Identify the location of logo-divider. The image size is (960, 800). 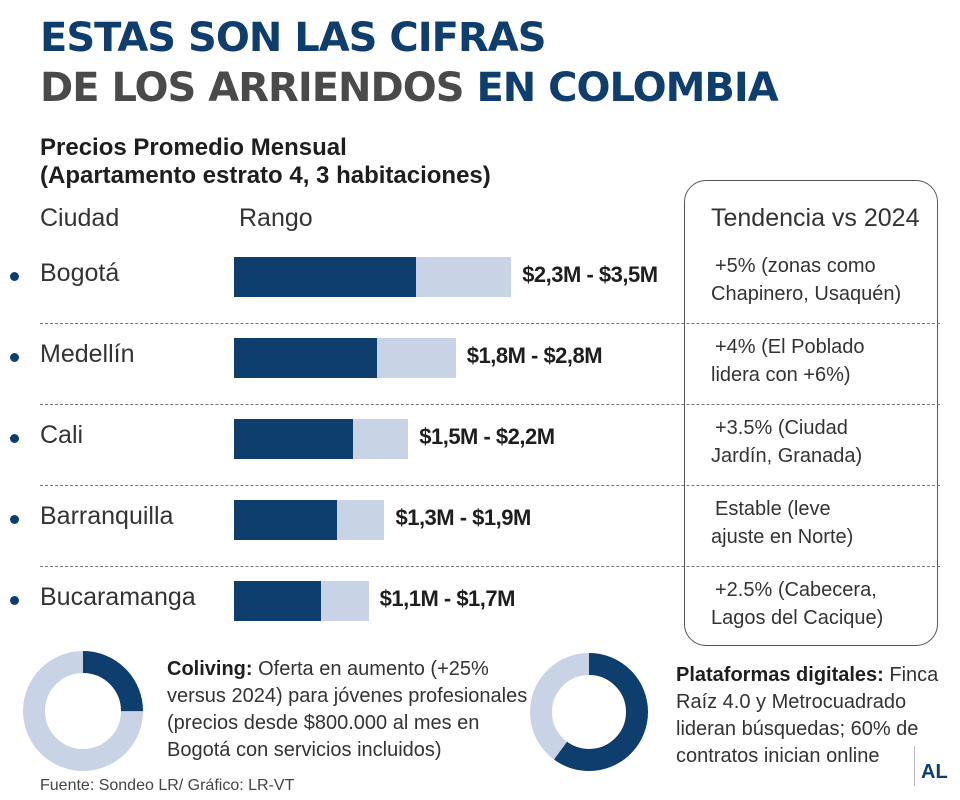
(914, 766).